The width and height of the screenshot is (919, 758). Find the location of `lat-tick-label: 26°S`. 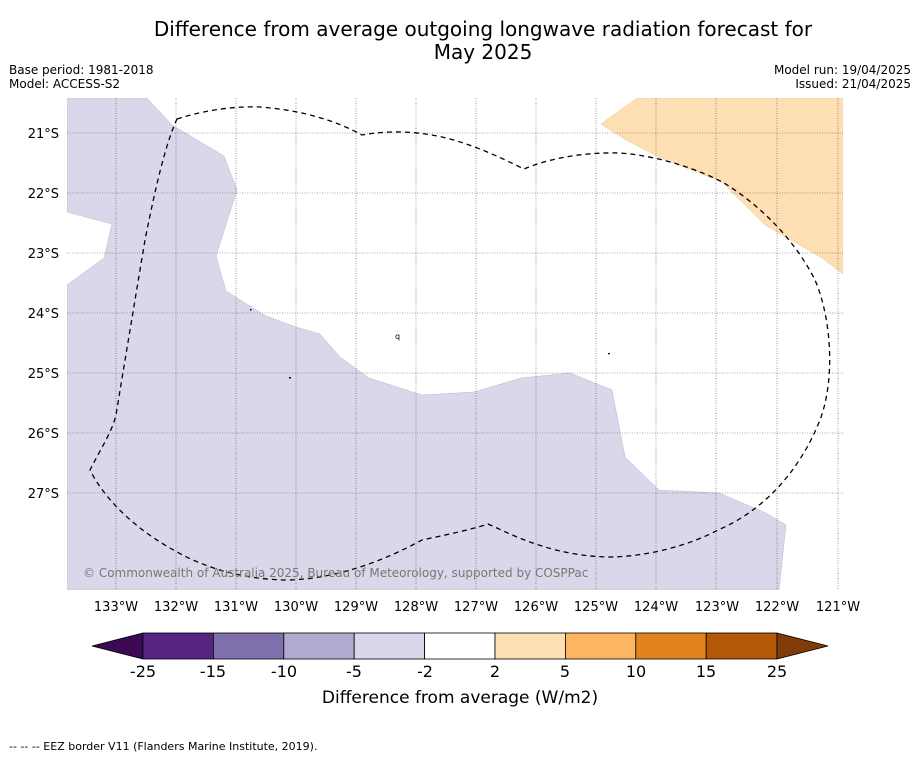

lat-tick-label: 26°S is located at coordinates (43, 434).